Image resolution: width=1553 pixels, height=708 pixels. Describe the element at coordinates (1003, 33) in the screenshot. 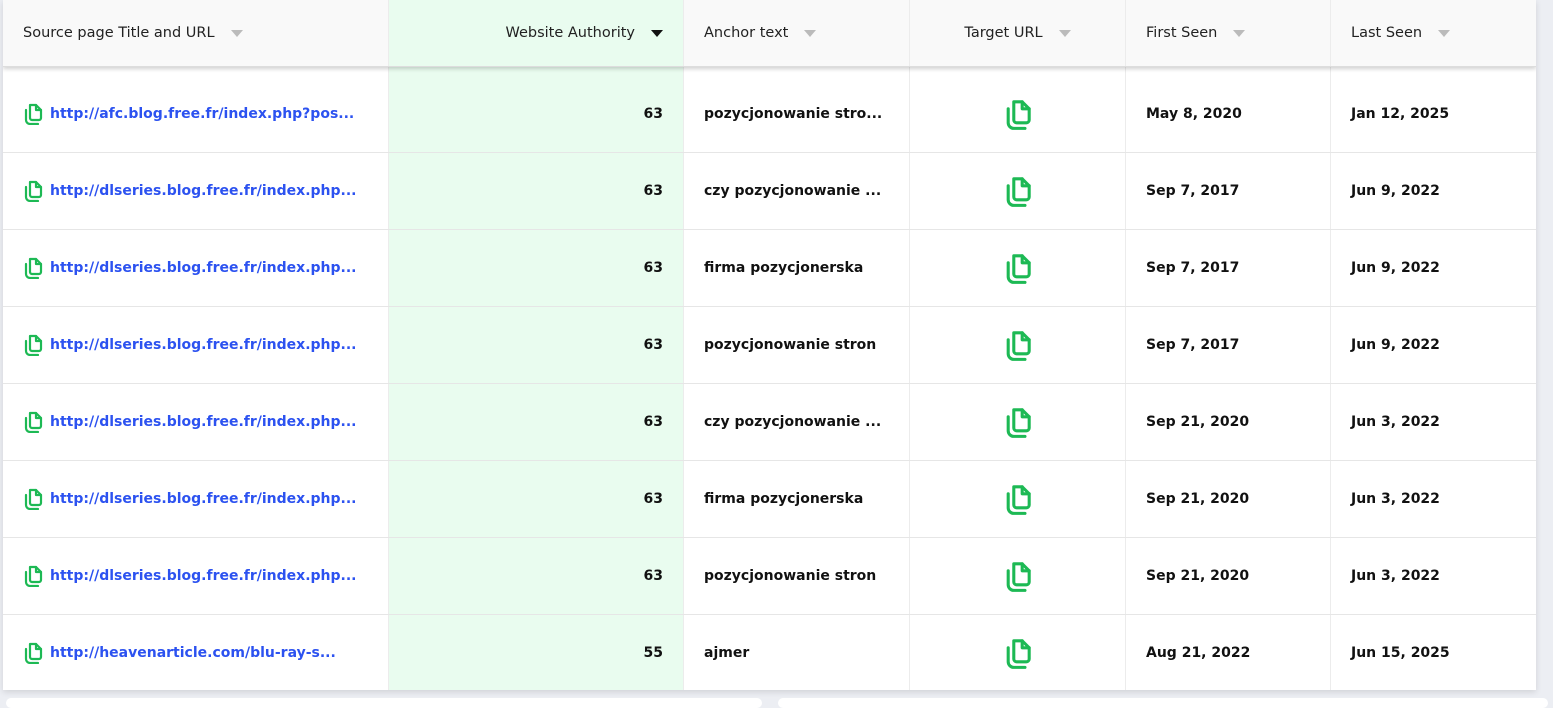

I see `column-label: Target URL` at that location.